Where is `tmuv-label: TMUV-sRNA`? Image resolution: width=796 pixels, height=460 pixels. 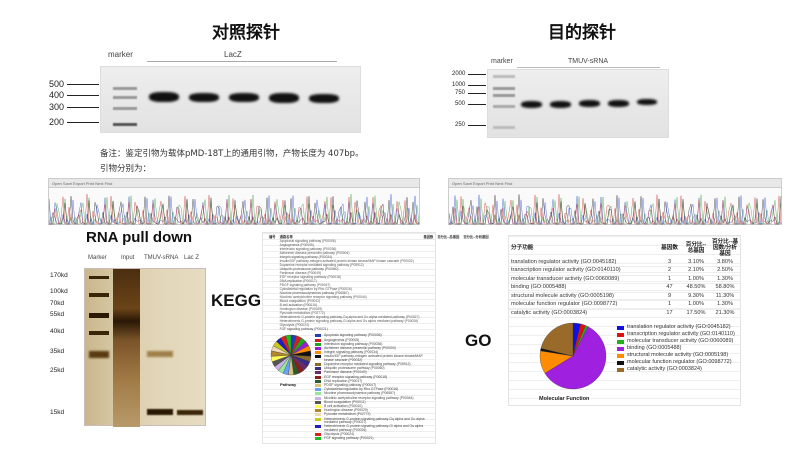 tmuv-label: TMUV-sRNA is located at coordinates (588, 61).